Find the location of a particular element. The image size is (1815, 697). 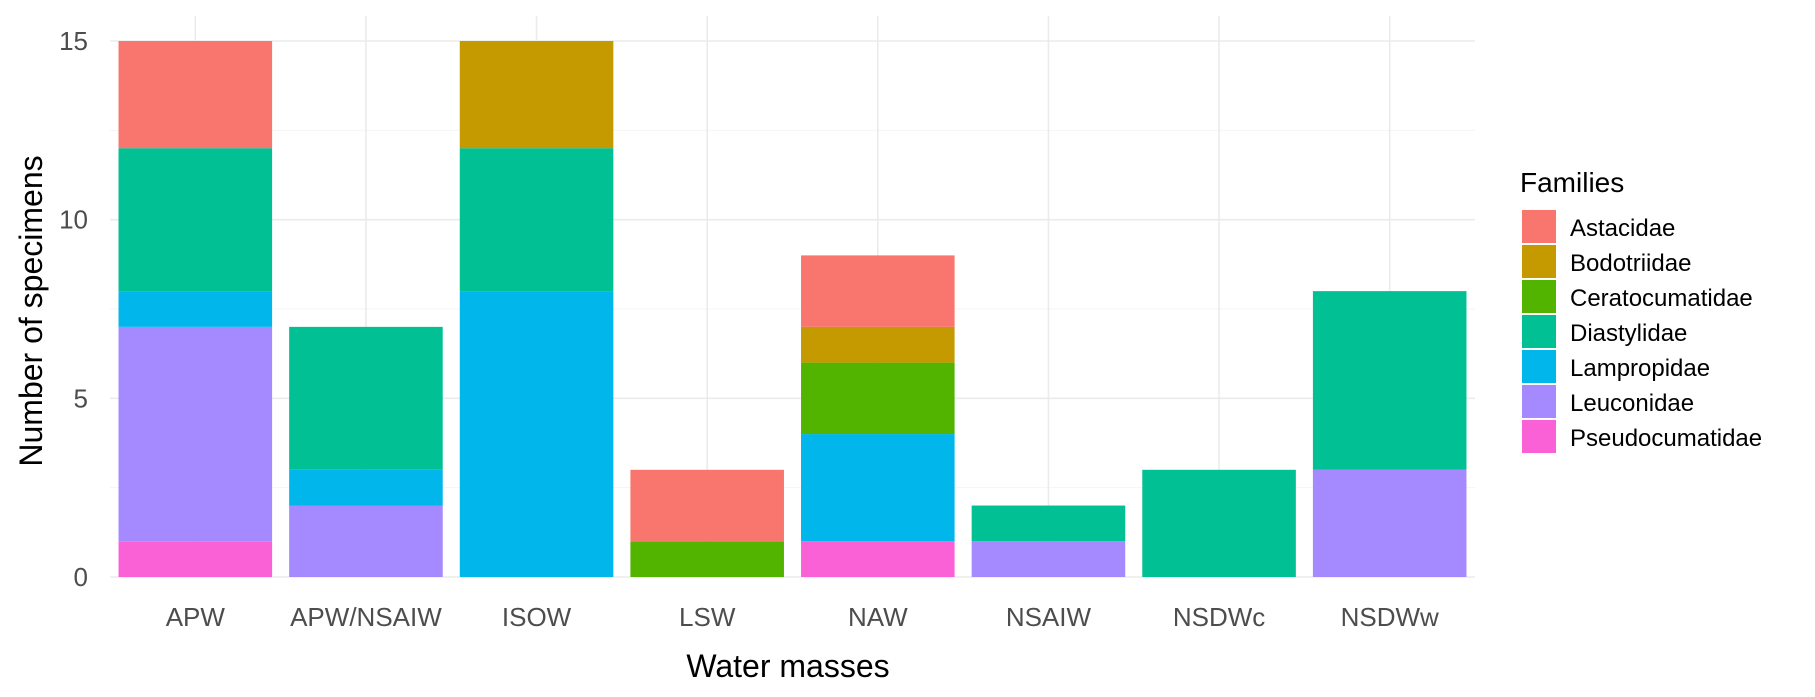

bar-segment-astacidae-lsw is located at coordinates (707, 505).